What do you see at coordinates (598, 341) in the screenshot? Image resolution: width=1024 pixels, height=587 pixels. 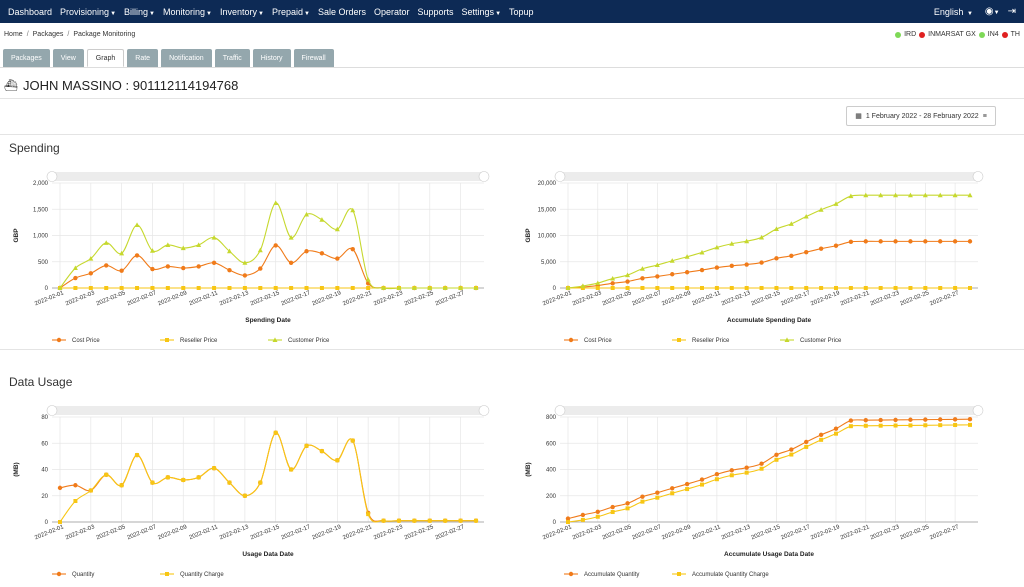 I see `legend-label-cost-price: Cost Price` at bounding box center [598, 341].